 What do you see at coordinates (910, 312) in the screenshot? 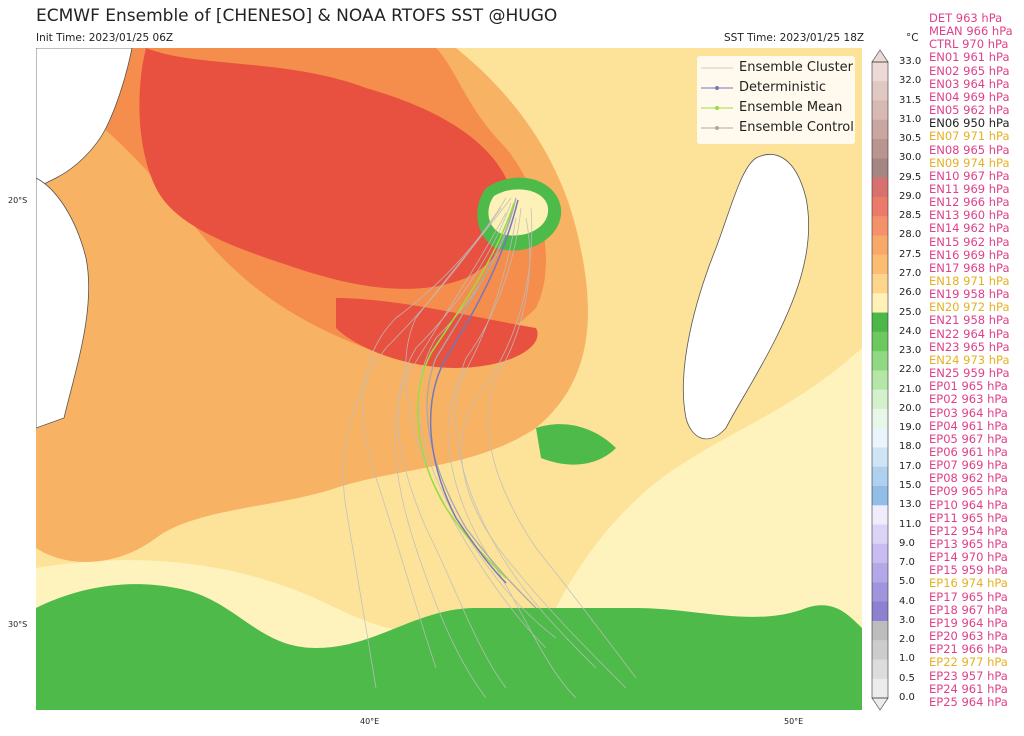
I see `colorbar-tick-label: 25.0` at bounding box center [910, 312].